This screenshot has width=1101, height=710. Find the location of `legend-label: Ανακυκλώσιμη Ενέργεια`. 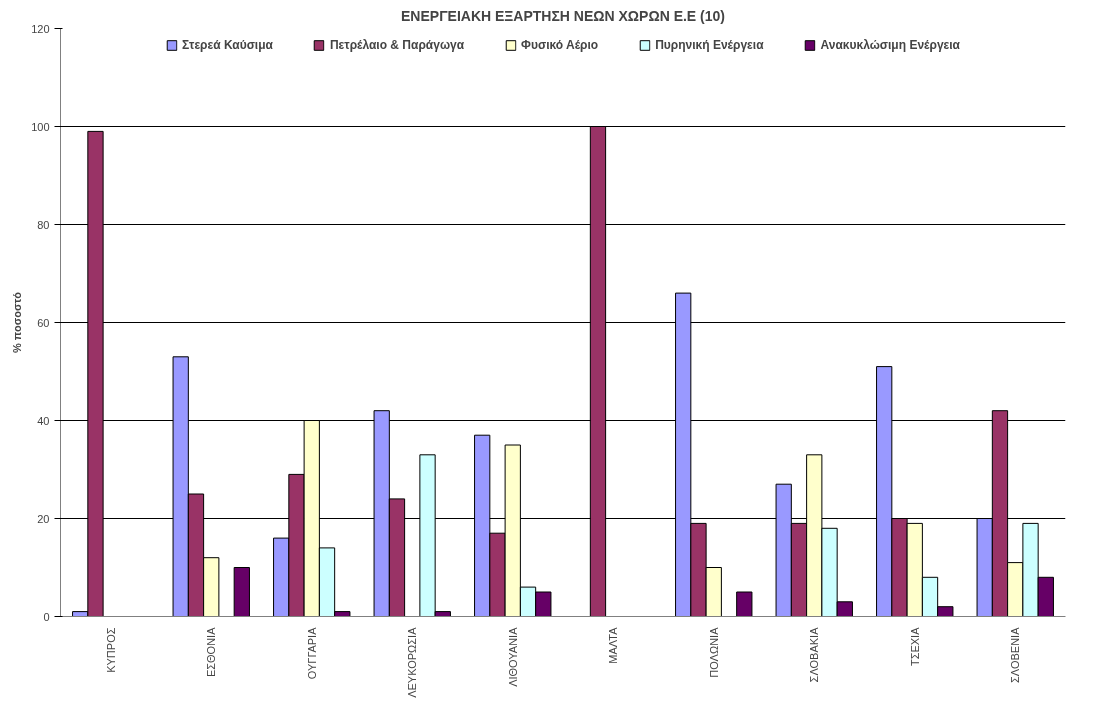

legend-label: Ανακυκλώσιμη Ενέργεια is located at coordinates (890, 45).